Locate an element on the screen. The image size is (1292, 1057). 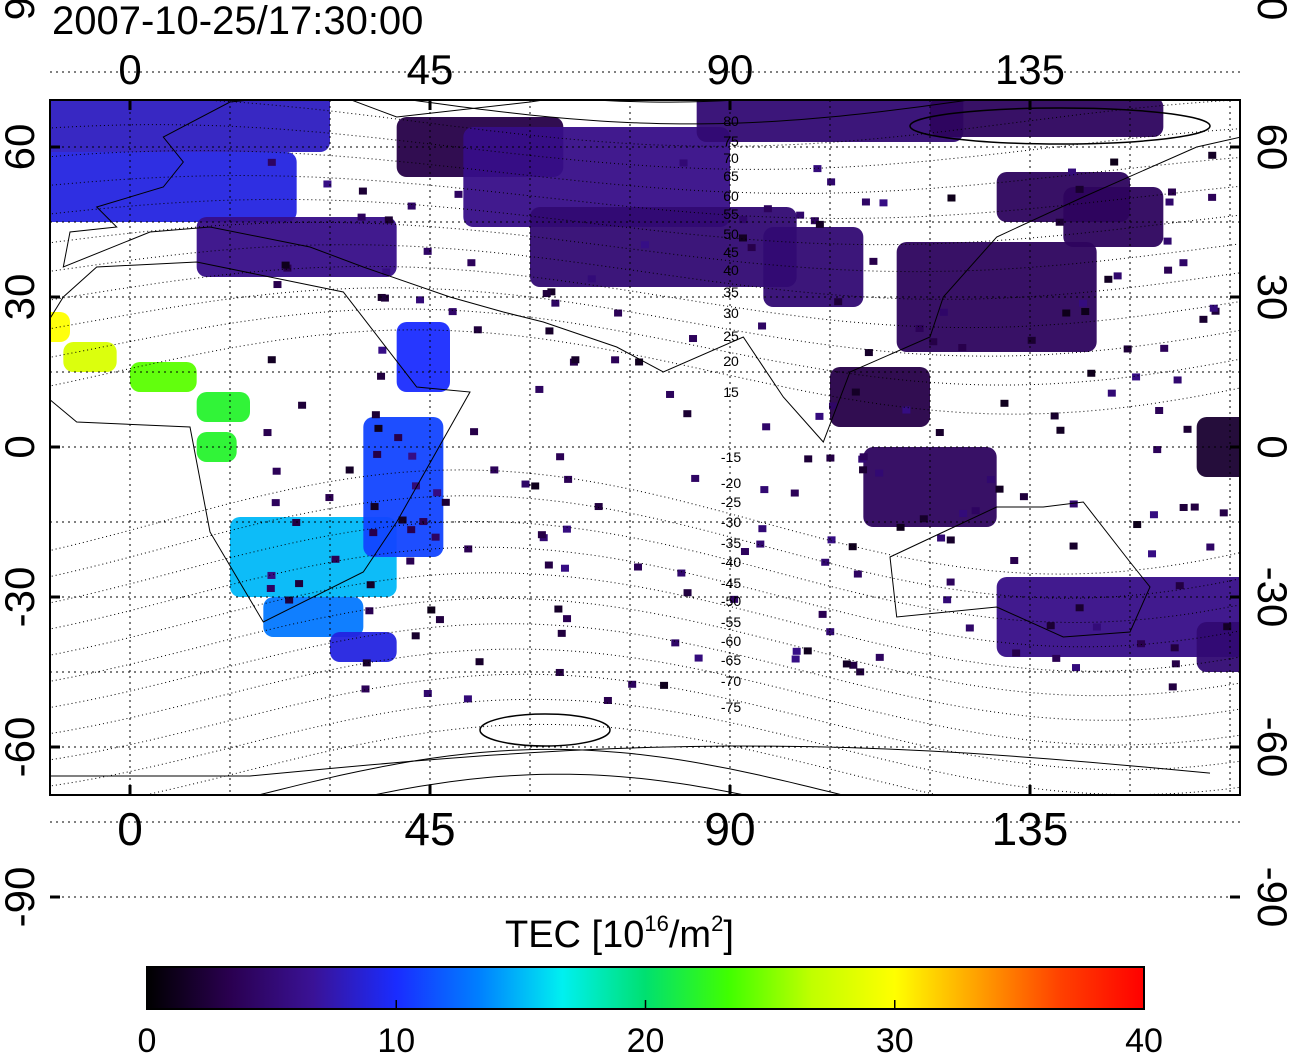
right-lat-tick-label: 30 is located at coordinates (1270, 297).